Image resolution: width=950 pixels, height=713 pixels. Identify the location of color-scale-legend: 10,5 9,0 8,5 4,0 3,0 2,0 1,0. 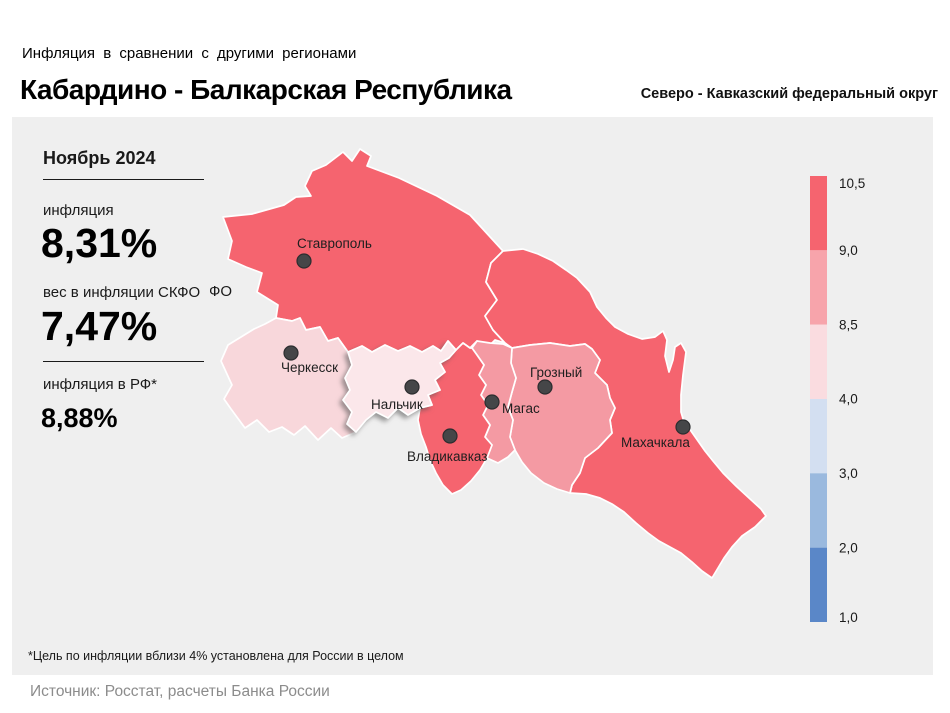
(837, 400).